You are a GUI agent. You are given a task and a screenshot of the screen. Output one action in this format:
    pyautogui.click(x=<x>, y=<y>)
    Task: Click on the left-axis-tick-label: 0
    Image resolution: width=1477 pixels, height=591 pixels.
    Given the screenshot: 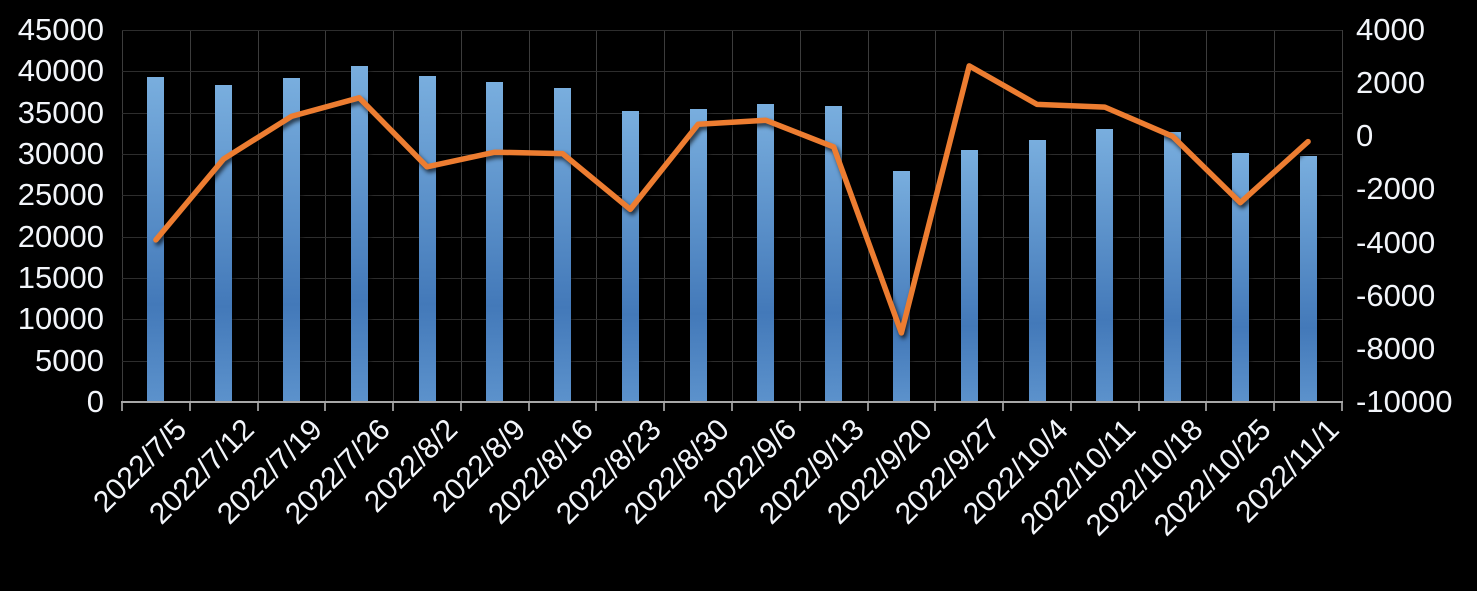 What is the action you would take?
    pyautogui.click(x=95, y=401)
    